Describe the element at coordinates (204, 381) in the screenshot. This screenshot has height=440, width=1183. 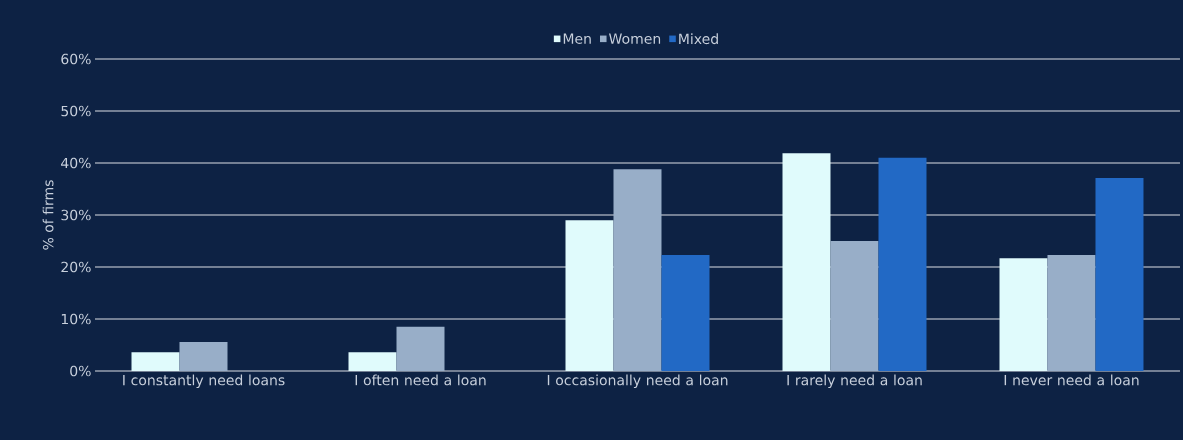
I see `x-tick-label: I constantly need loans` at that location.